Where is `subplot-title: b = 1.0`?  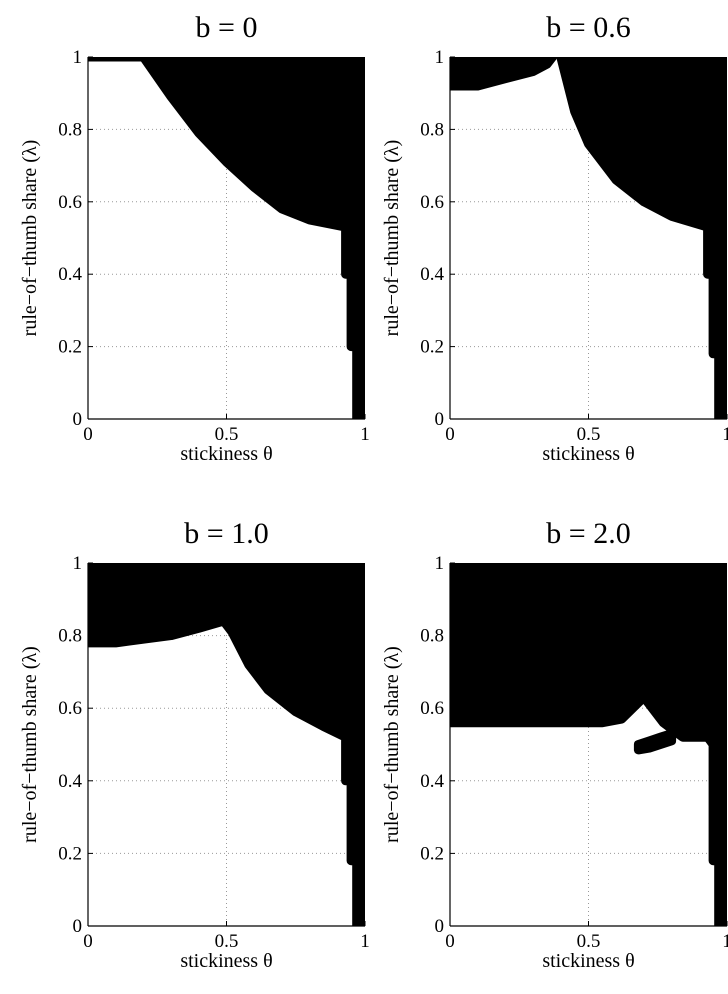 subplot-title: b = 1.0 is located at coordinates (226, 533).